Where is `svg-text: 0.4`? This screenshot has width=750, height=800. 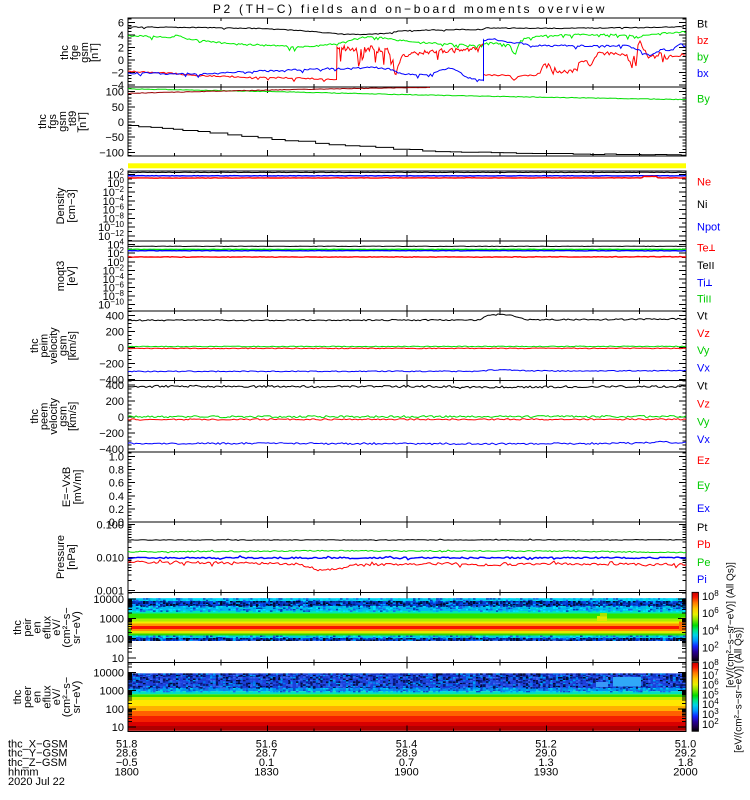 svg-text: 0.4 is located at coordinates (116, 497).